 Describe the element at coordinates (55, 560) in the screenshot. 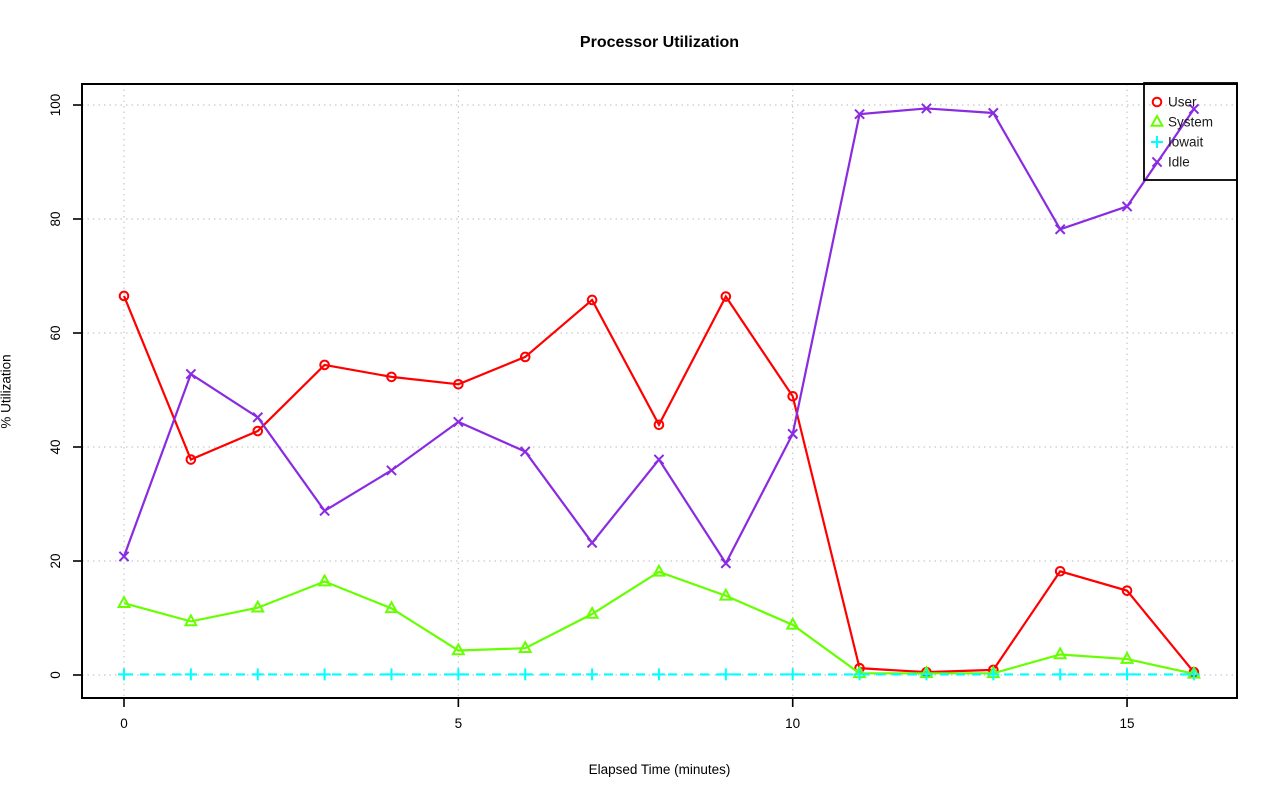

I see `y-tick-label: 20` at that location.